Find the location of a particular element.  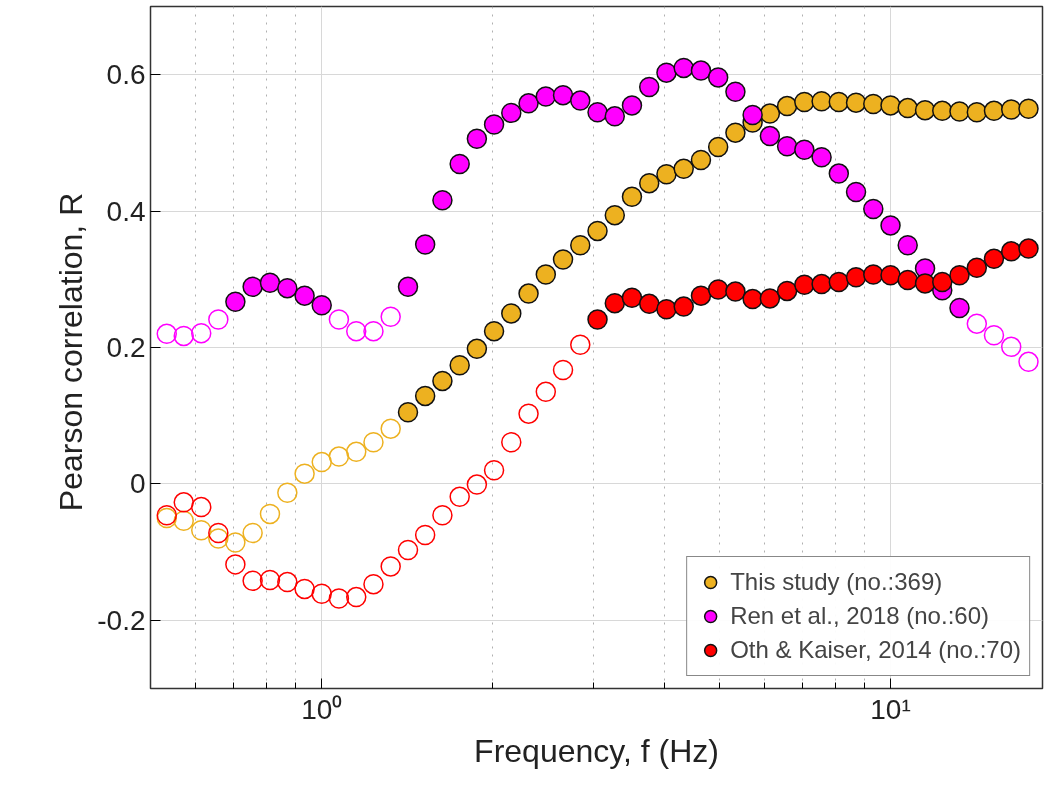

y-axis-title: Pearson correlation, R is located at coordinates (71, 352).